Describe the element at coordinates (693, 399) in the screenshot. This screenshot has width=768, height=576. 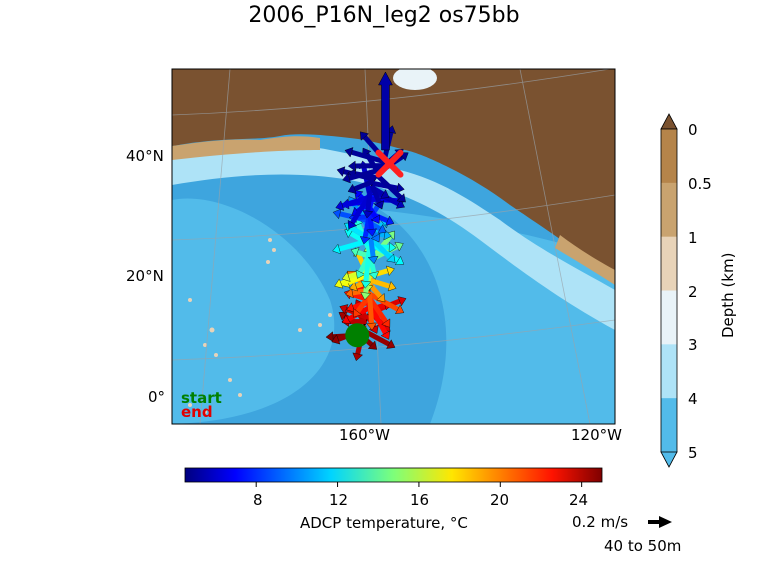
I see `depth-tick-4: 4` at that location.